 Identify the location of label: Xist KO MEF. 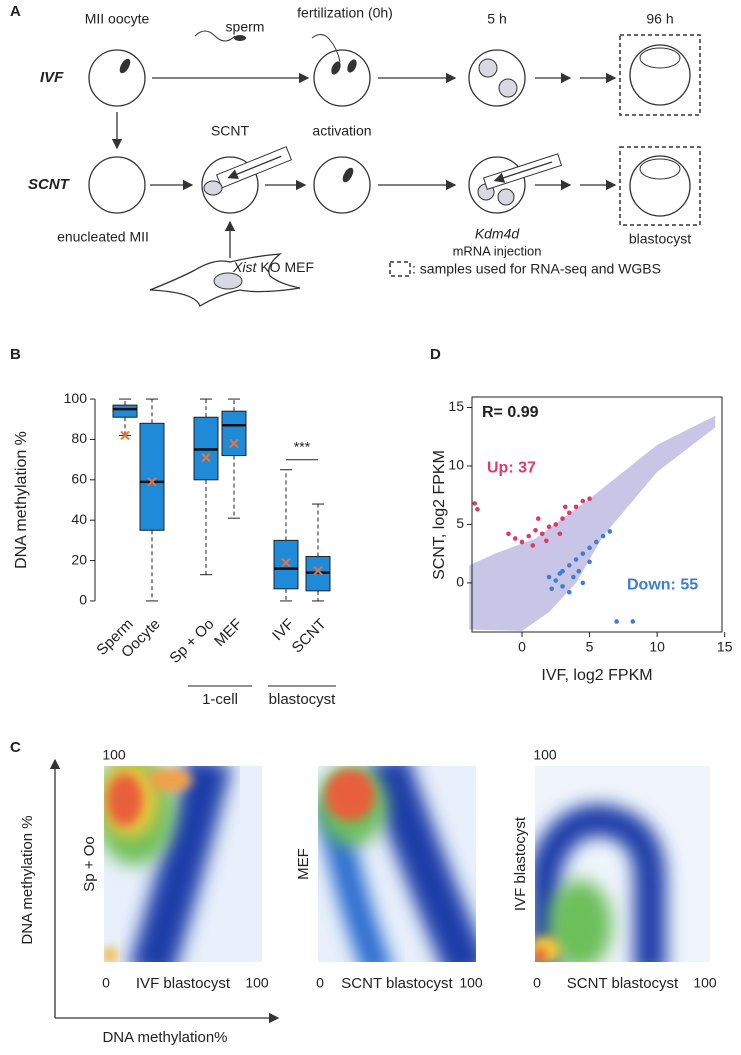
(273, 267).